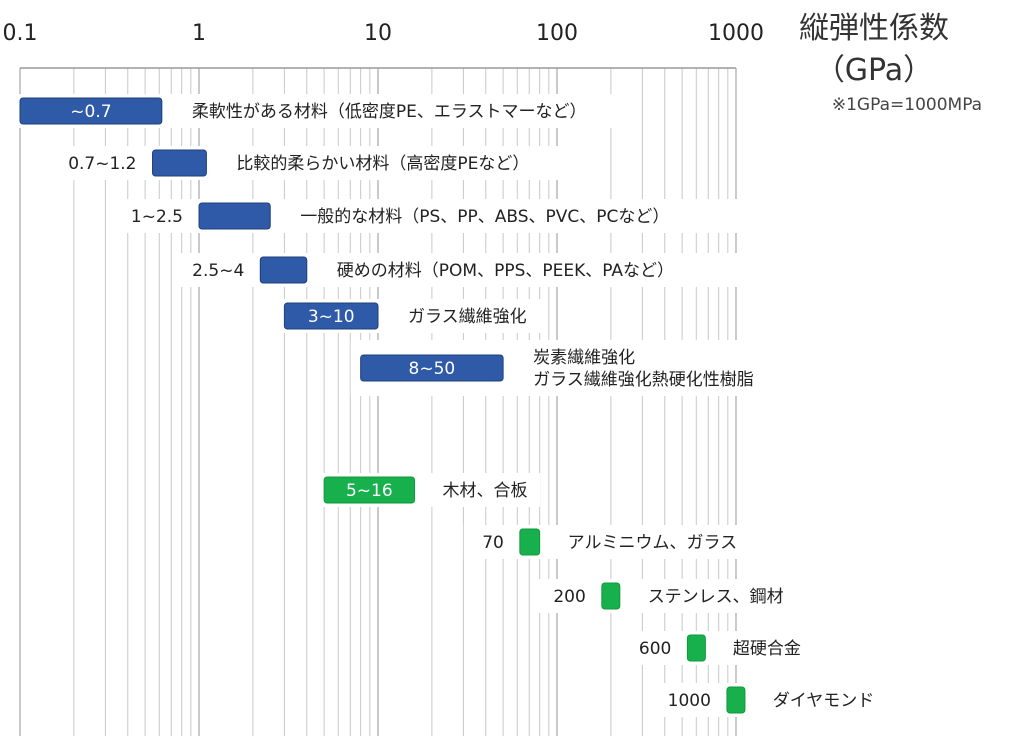  Describe the element at coordinates (493, 543) in the screenshot. I see `range-label: 70` at that location.